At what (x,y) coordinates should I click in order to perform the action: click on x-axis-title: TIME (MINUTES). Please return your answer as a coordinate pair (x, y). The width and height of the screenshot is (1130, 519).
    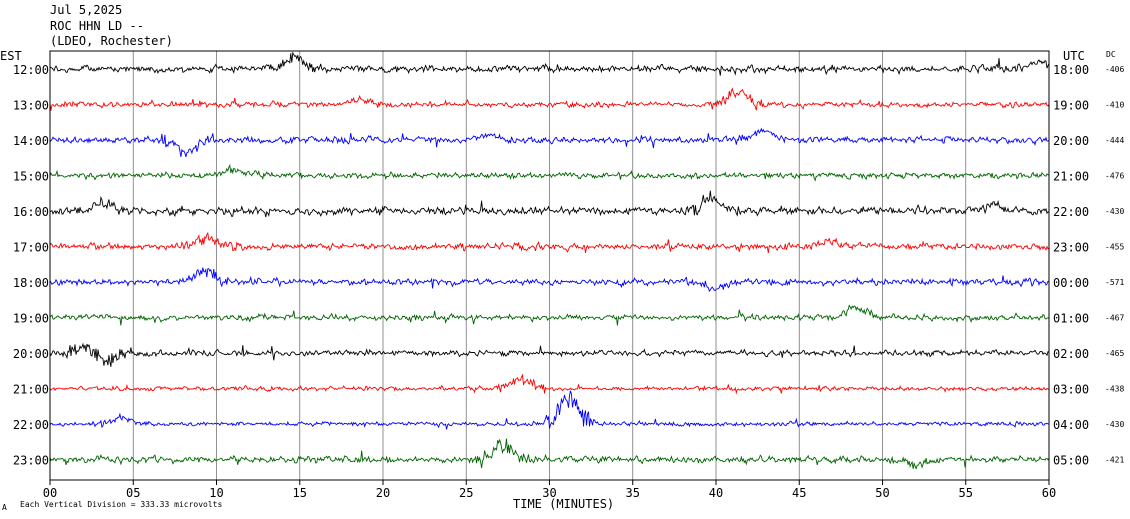
    Looking at the image, I should click on (563, 504).